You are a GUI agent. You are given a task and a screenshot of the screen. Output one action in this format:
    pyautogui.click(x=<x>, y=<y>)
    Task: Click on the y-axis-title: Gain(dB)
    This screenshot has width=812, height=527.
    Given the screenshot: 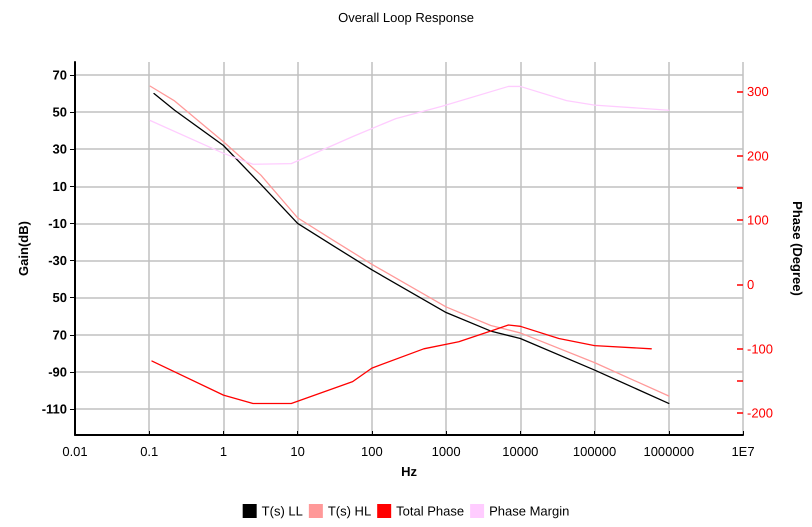 What is the action you would take?
    pyautogui.click(x=23, y=248)
    